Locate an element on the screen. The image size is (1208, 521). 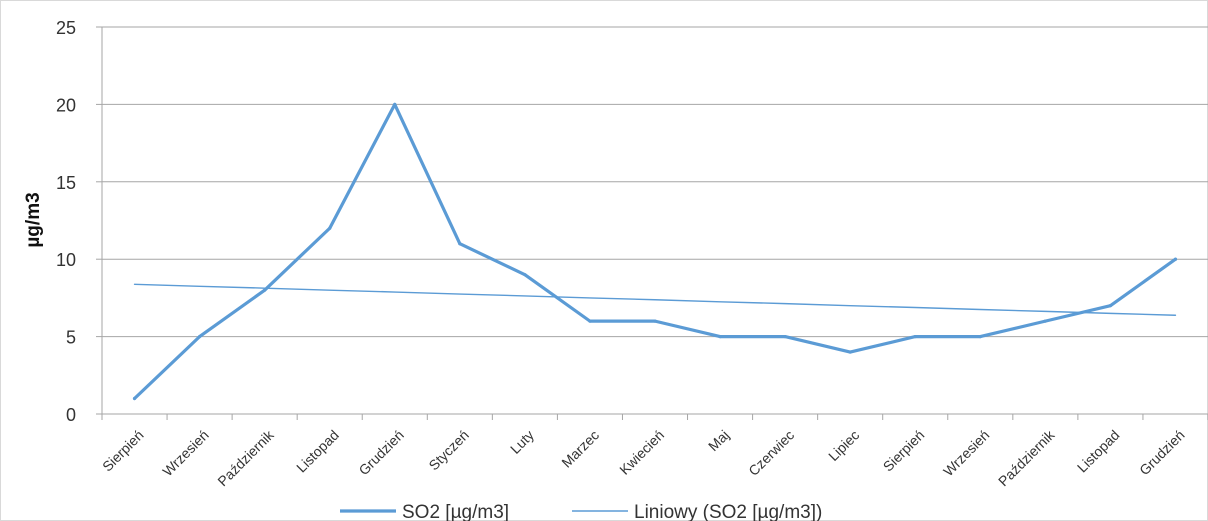
x-tick-label: Maj is located at coordinates (718, 440).